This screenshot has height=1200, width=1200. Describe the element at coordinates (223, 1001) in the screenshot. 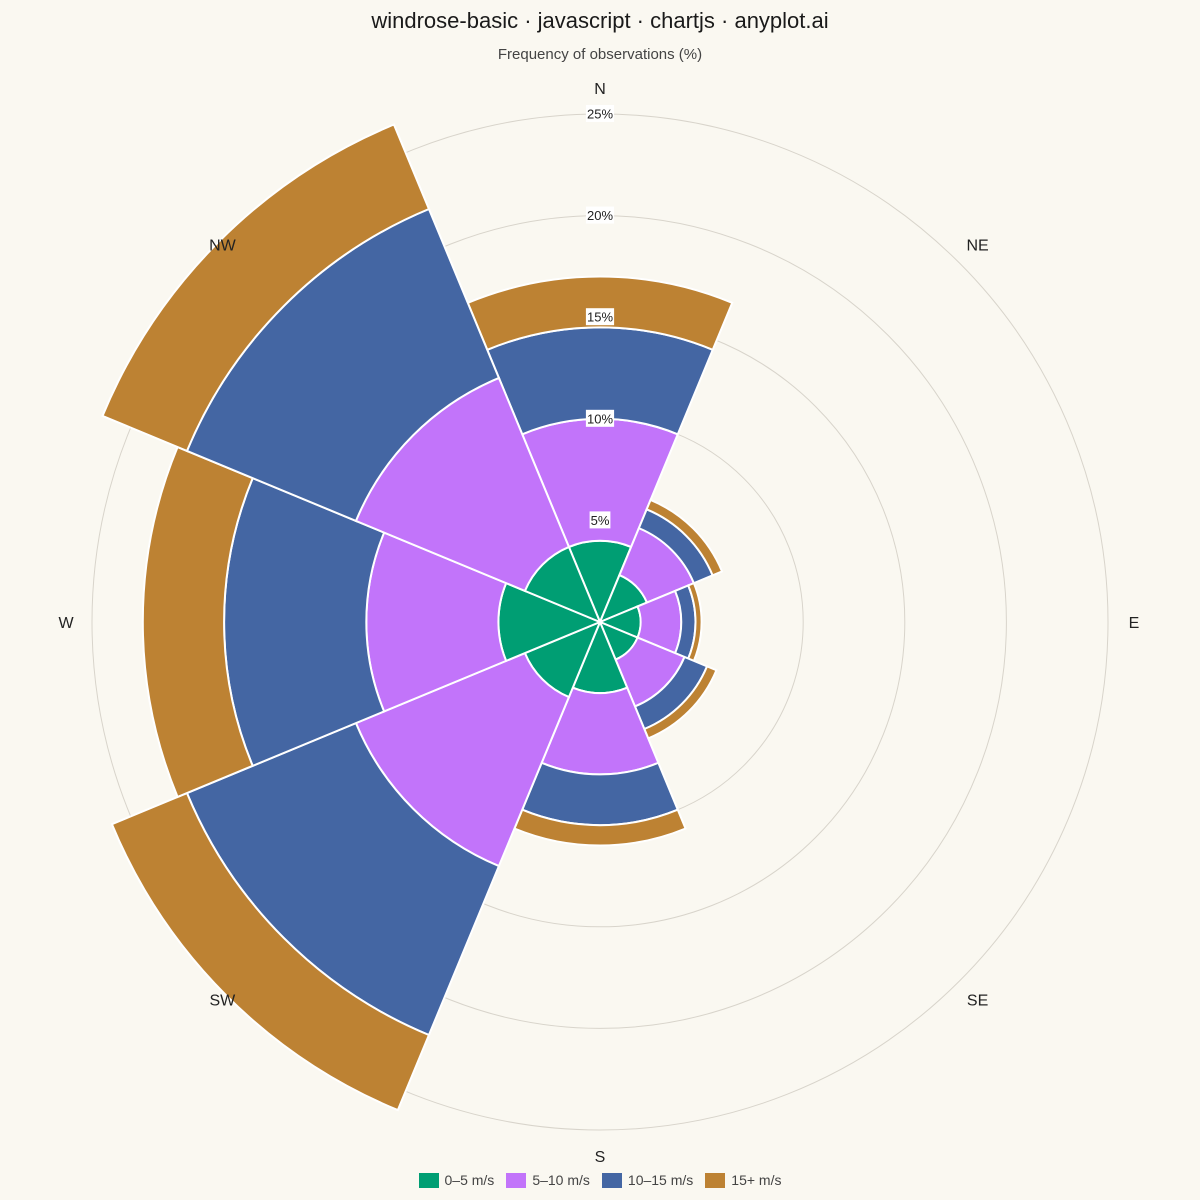

I see `direction-label-sw: SW` at that location.